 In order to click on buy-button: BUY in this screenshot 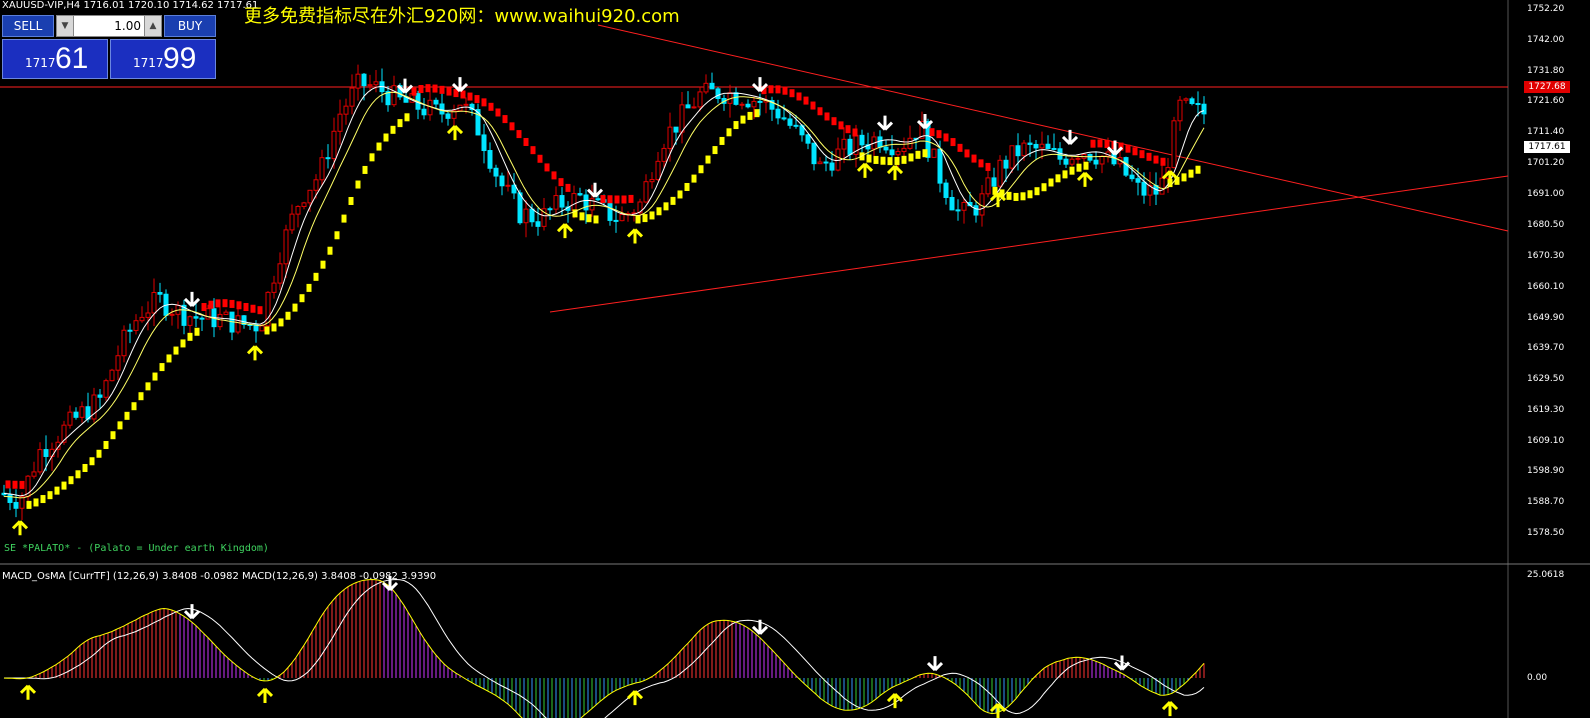, I will do `click(190, 26)`.